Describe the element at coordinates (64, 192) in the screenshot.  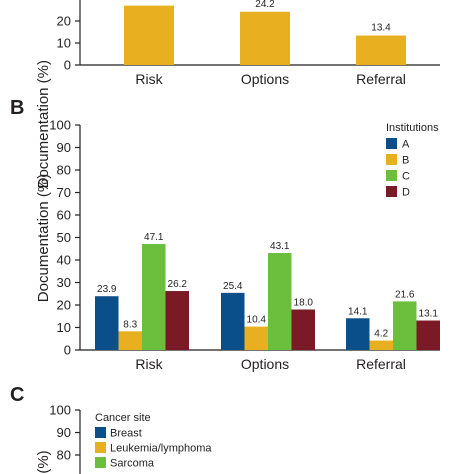
I see `panel-b-y-tick-label: 70` at that location.